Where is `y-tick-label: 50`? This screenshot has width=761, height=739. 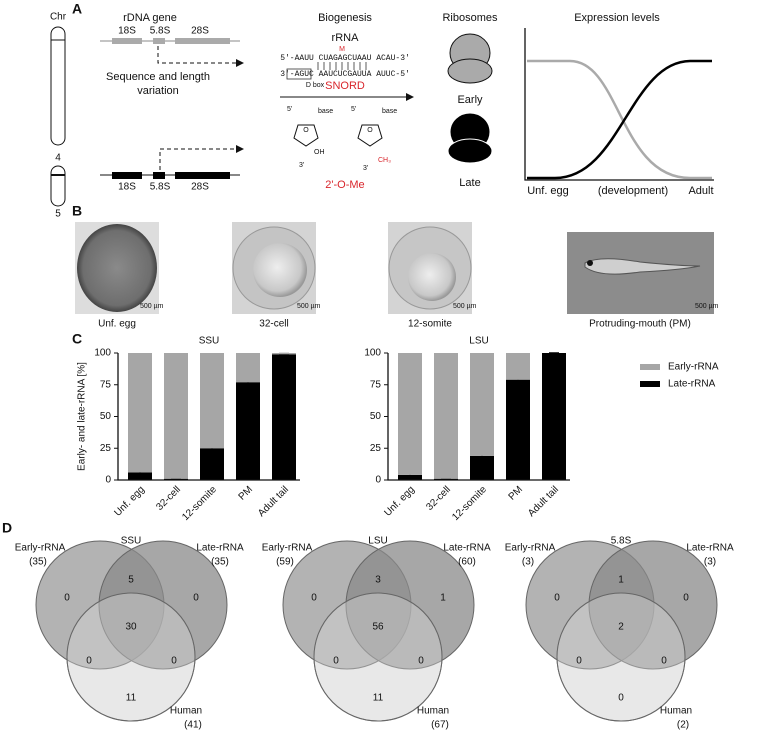 y-tick-label: 50 is located at coordinates (106, 416).